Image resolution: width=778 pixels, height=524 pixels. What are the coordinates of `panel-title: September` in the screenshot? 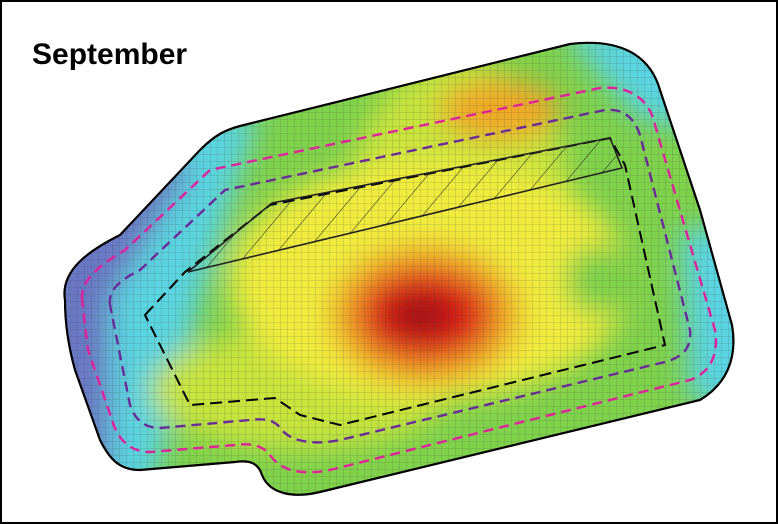 It's located at (109, 54).